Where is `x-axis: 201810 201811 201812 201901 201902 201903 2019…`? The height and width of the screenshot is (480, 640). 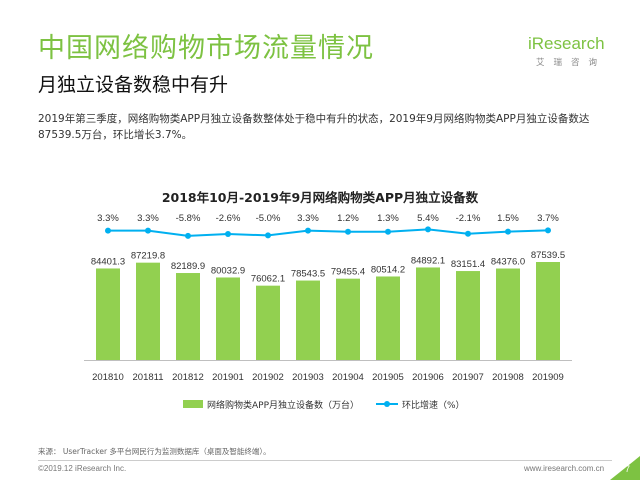 x-axis: 201810 201811 201812 201901 201902 201903 2019… is located at coordinates (328, 371).